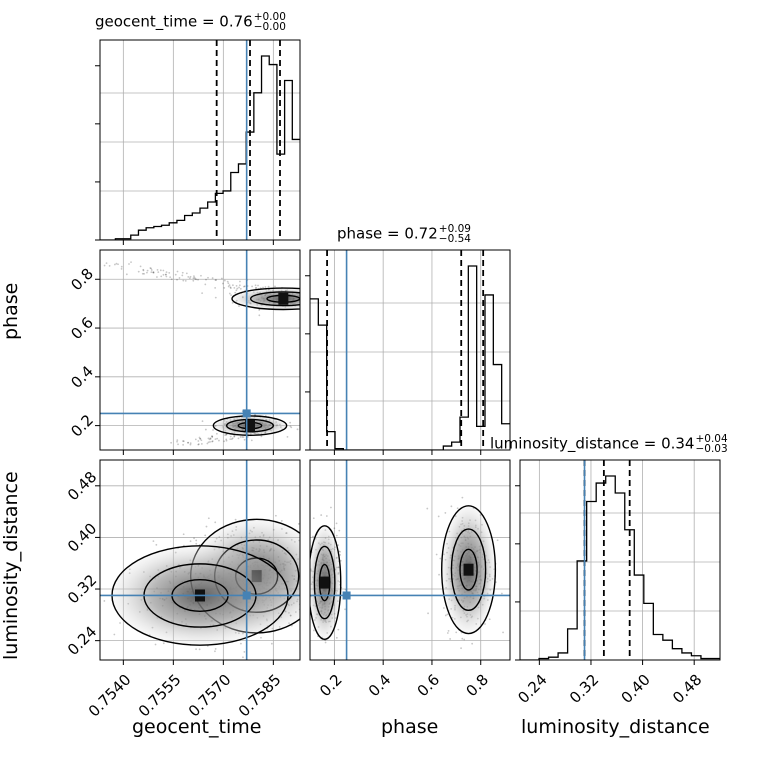  I want to click on hist-step-phase, so click(410, 357).